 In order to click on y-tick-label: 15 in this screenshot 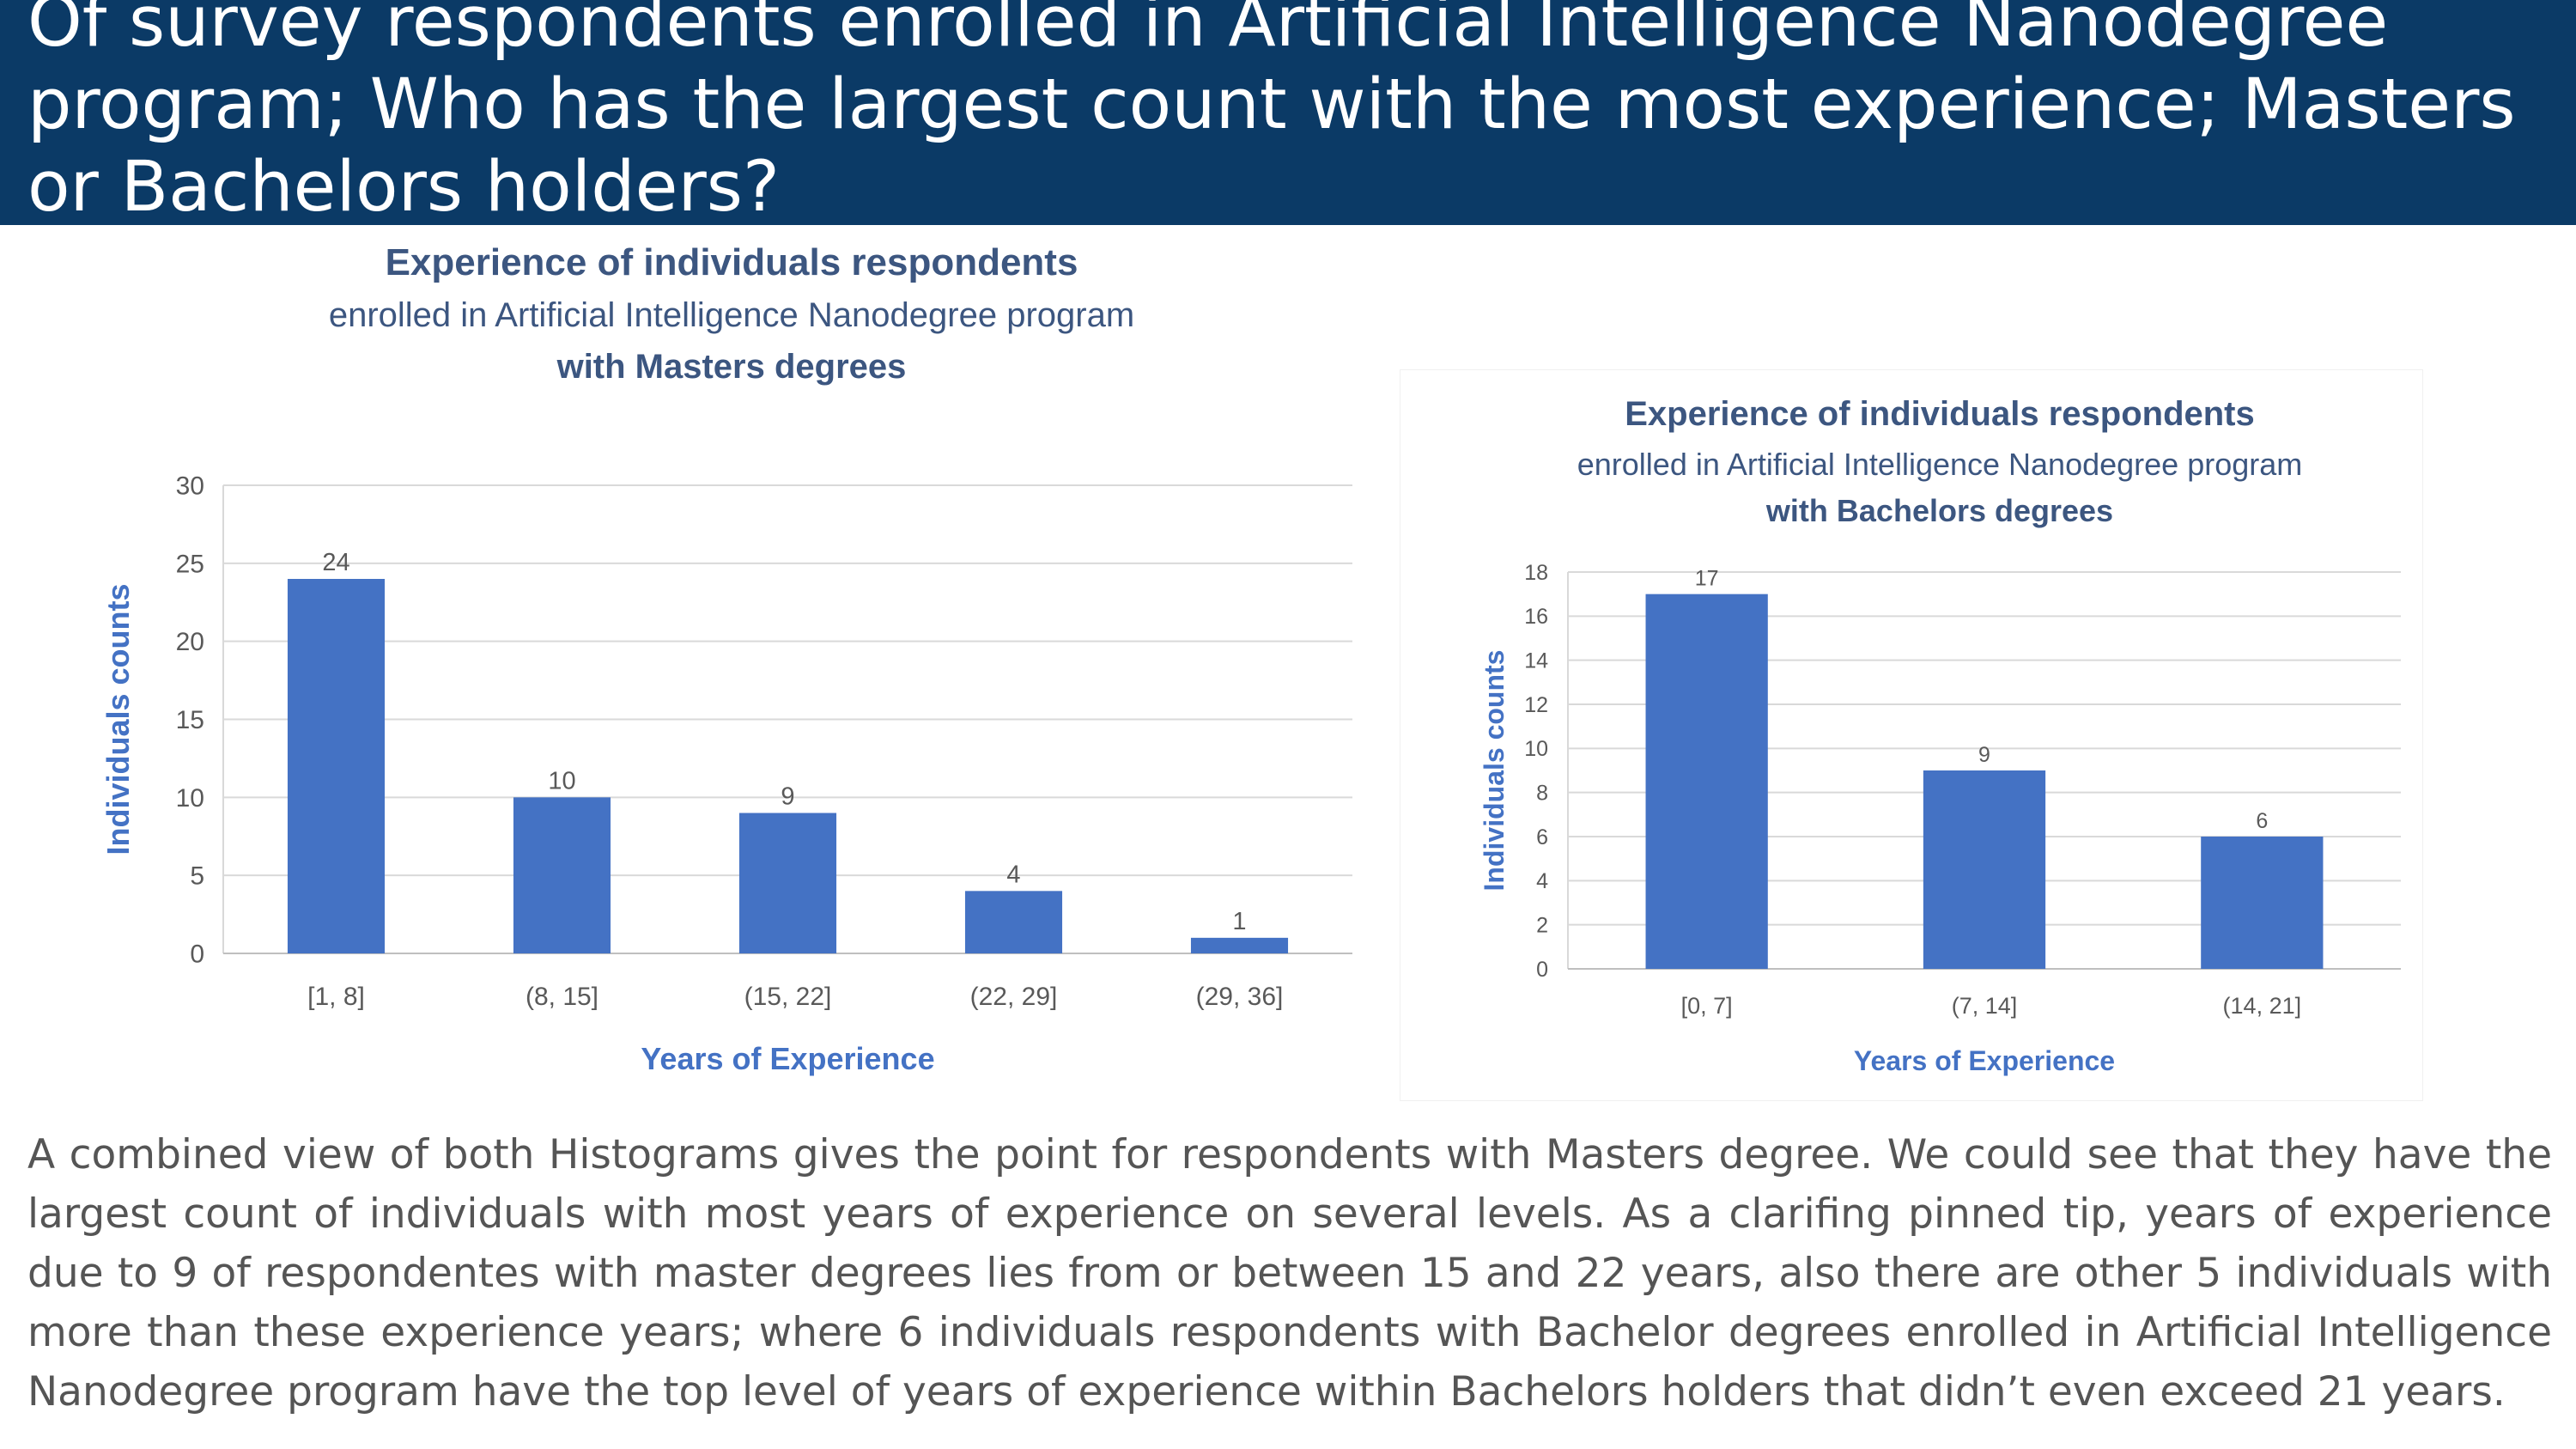, I will do `click(190, 720)`.